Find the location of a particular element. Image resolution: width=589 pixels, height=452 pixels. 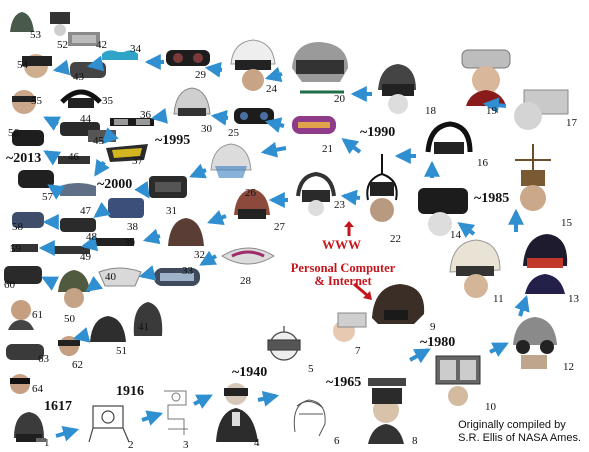

device-number-10: 10 is located at coordinates (490, 407).